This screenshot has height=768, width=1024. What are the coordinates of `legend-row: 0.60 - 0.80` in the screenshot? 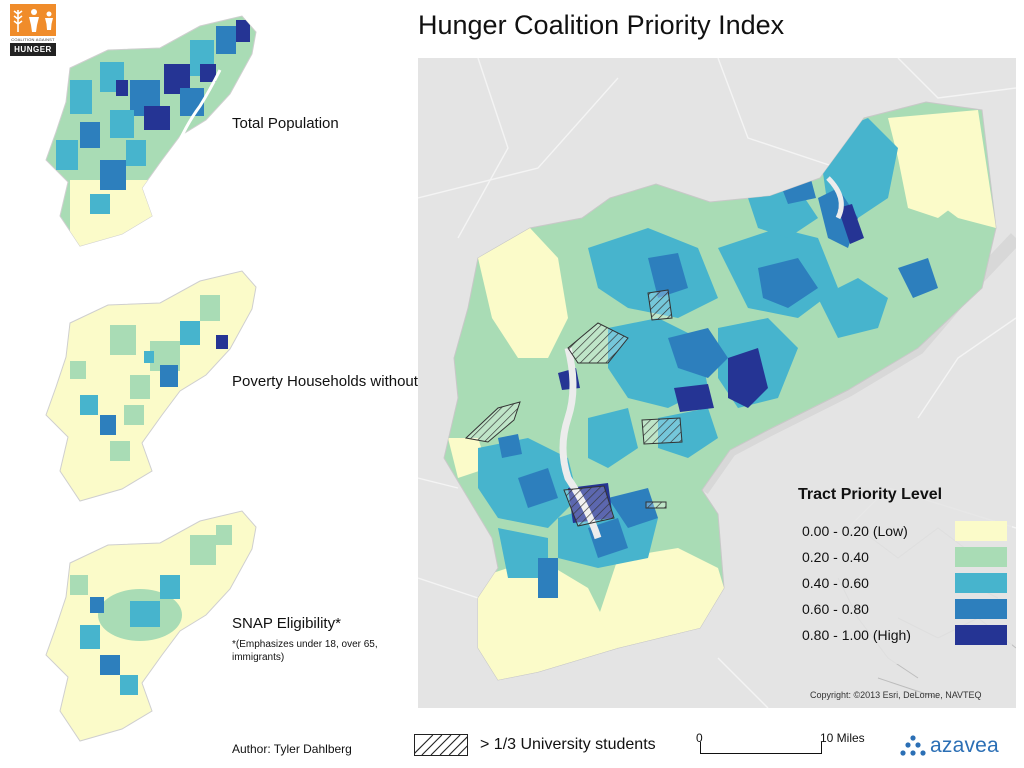 It's located at (835, 609).